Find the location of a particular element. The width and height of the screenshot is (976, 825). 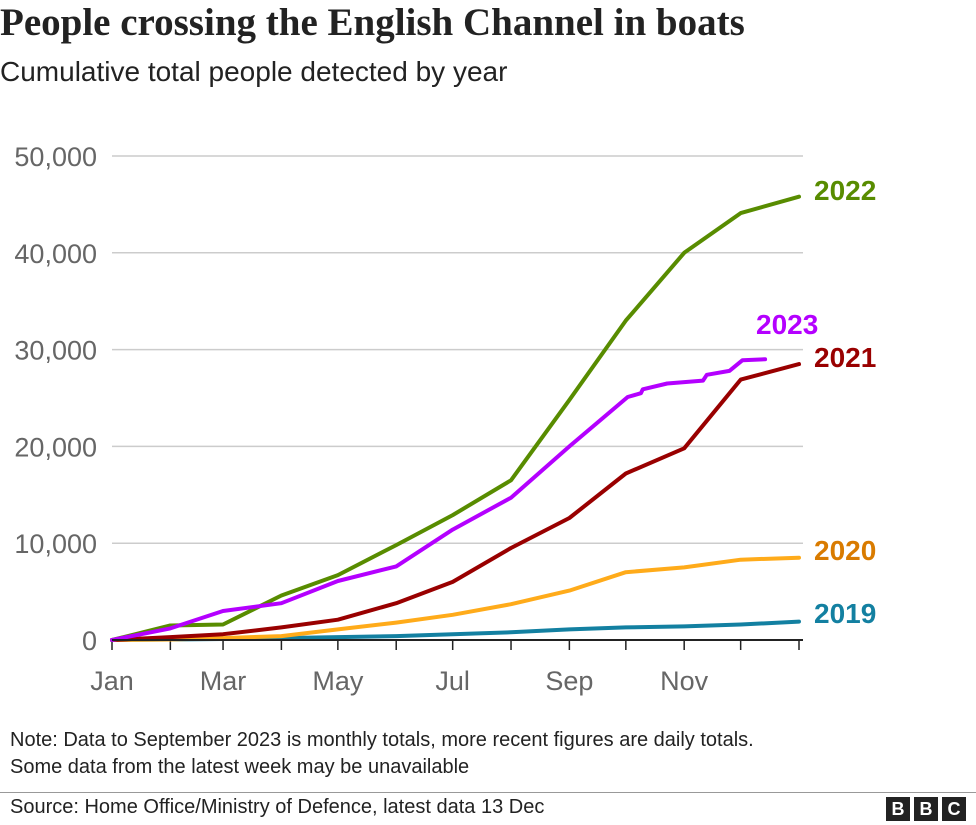

series-label-2020: 2020 is located at coordinates (845, 550).